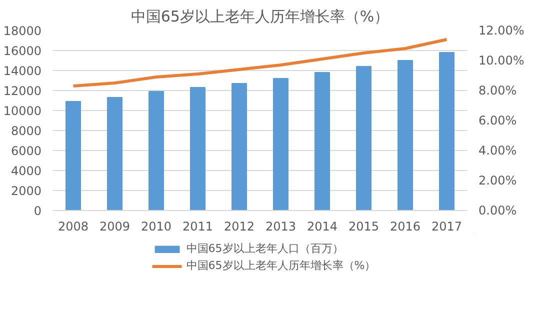 The width and height of the screenshot is (554, 316). What do you see at coordinates (364, 227) in the screenshot?
I see `x-tick-label: 2015` at bounding box center [364, 227].